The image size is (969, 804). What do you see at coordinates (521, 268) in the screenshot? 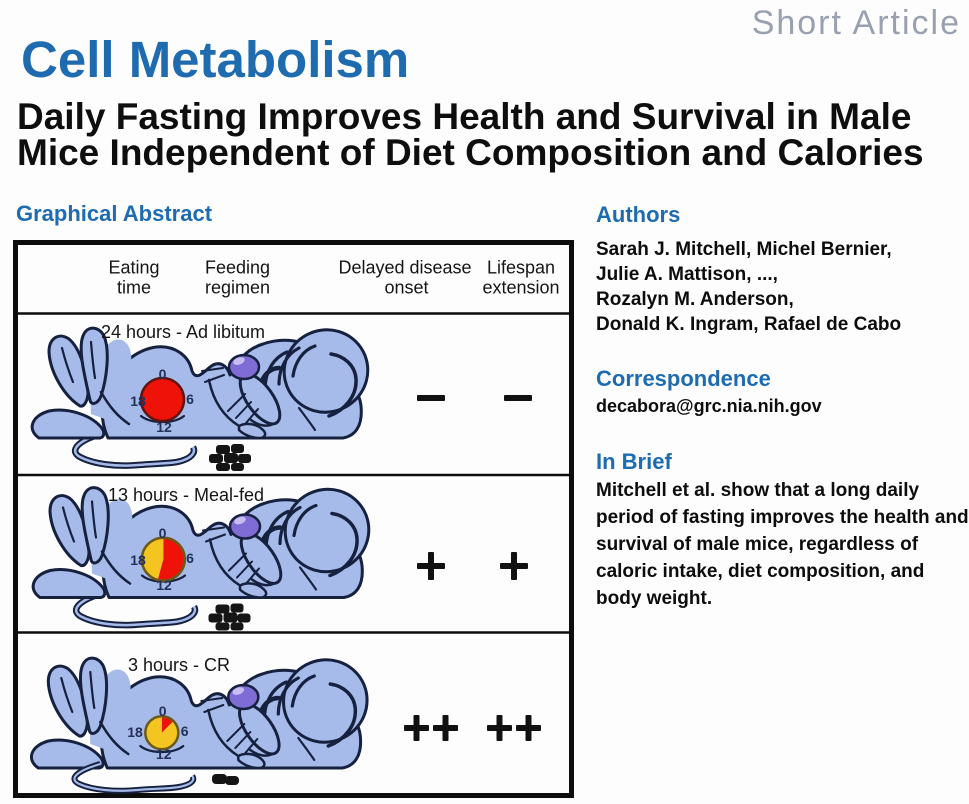
I see `svg-text: Lifespan` at bounding box center [521, 268].